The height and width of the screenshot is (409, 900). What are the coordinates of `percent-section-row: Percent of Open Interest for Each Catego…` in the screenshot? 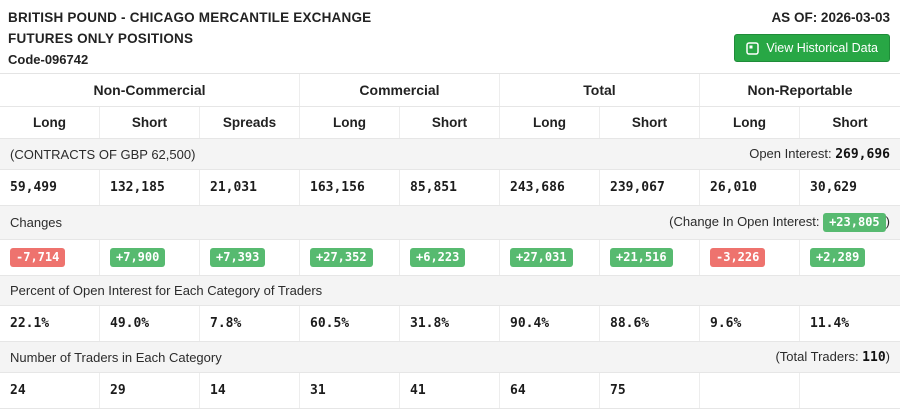 It's located at (450, 291).